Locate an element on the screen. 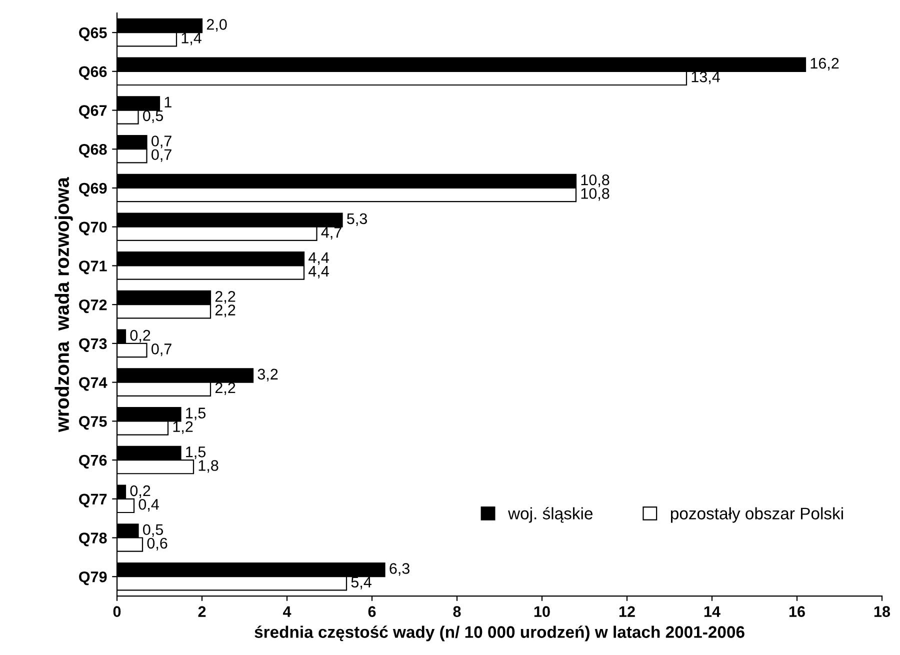 This screenshot has height=655, width=900. y-tick-label: Q78 is located at coordinates (93, 539).